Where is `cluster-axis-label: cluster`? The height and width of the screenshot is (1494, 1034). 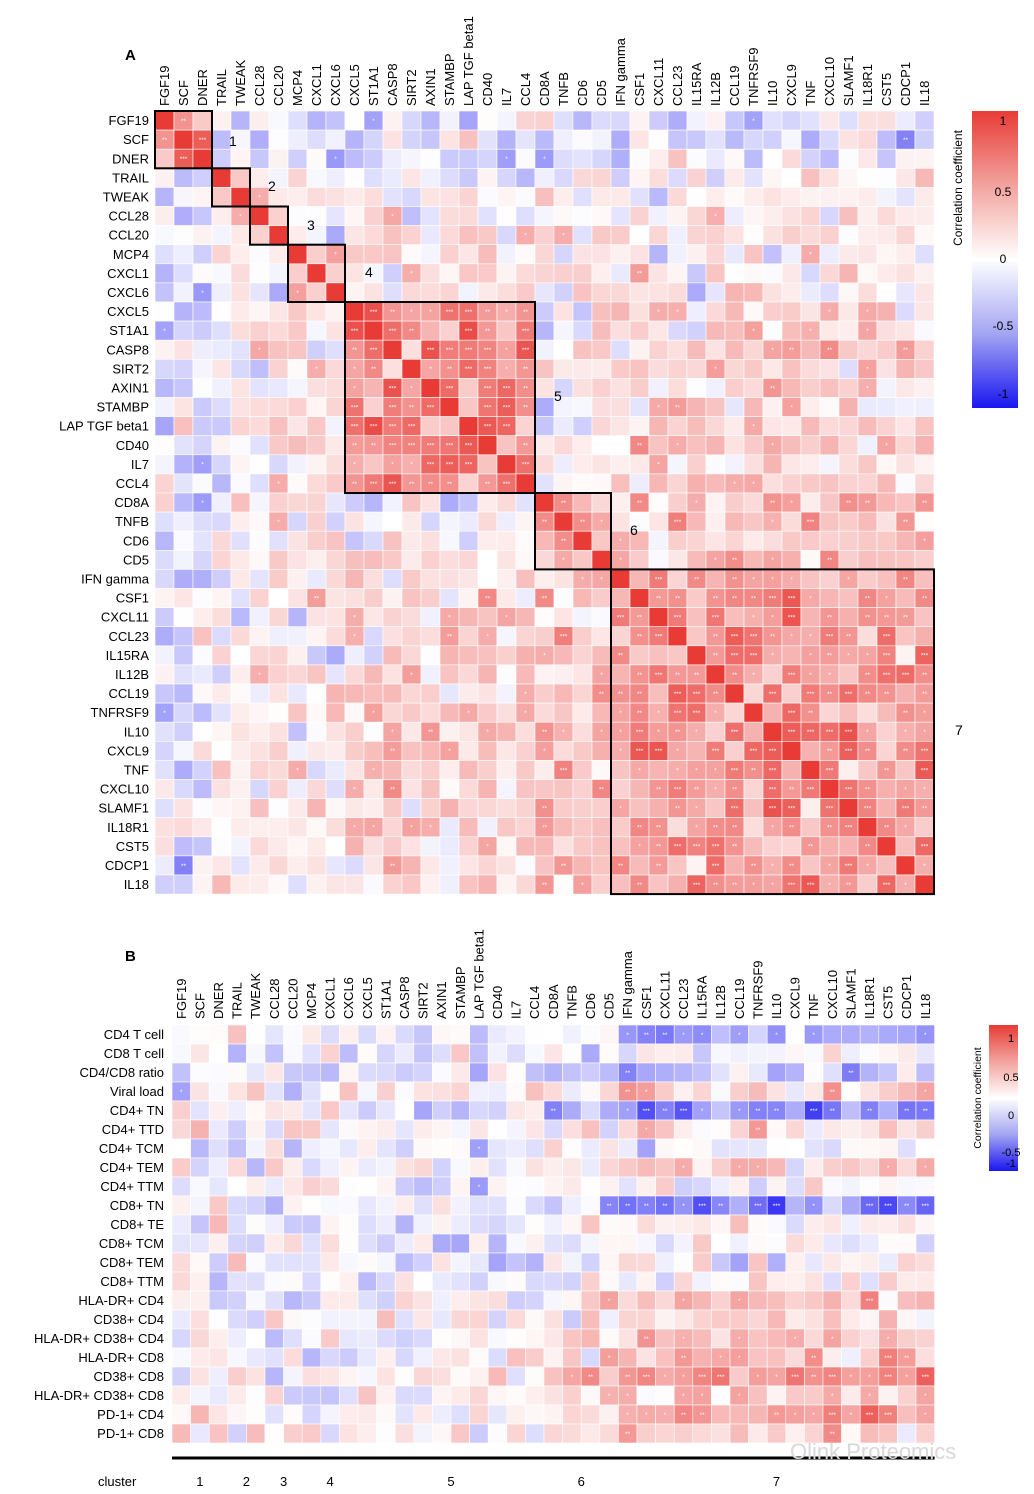
cluster-axis-label: cluster is located at coordinates (117, 1481).